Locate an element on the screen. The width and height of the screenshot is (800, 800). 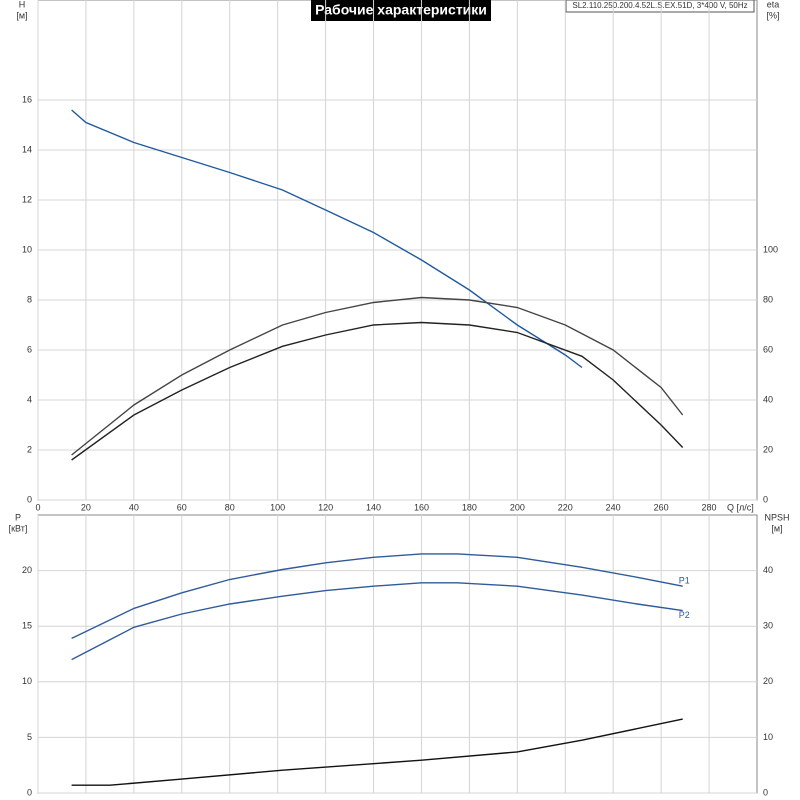
y2-label: NPSH is located at coordinates (776, 517).